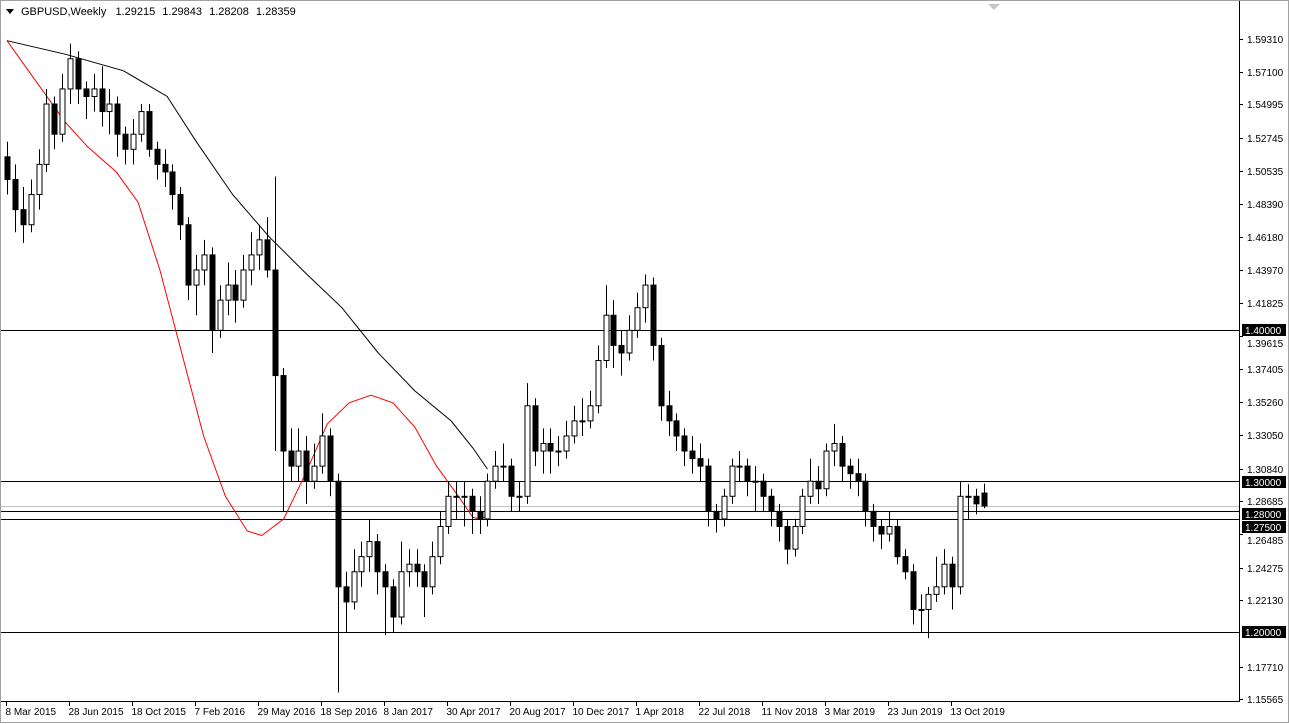 The height and width of the screenshot is (724, 1289). I want to click on price-tick-label: 1.24275, so click(1265, 569).